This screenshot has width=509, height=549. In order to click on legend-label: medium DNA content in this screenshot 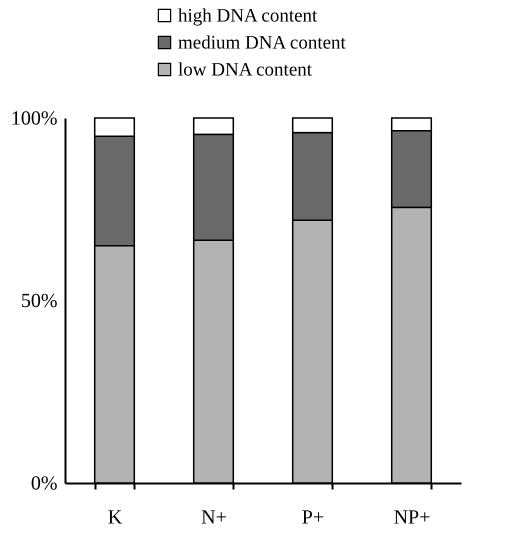, I will do `click(262, 43)`.